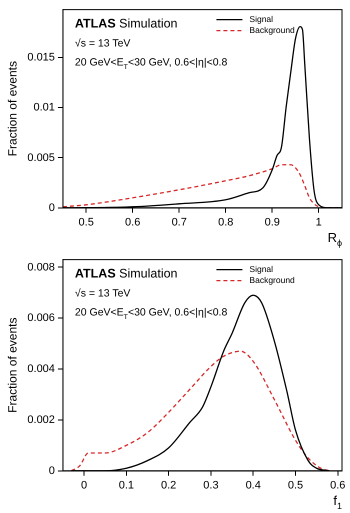  Describe the element at coordinates (272, 222) in the screenshot. I see `x-tick-label: 0.9` at that location.